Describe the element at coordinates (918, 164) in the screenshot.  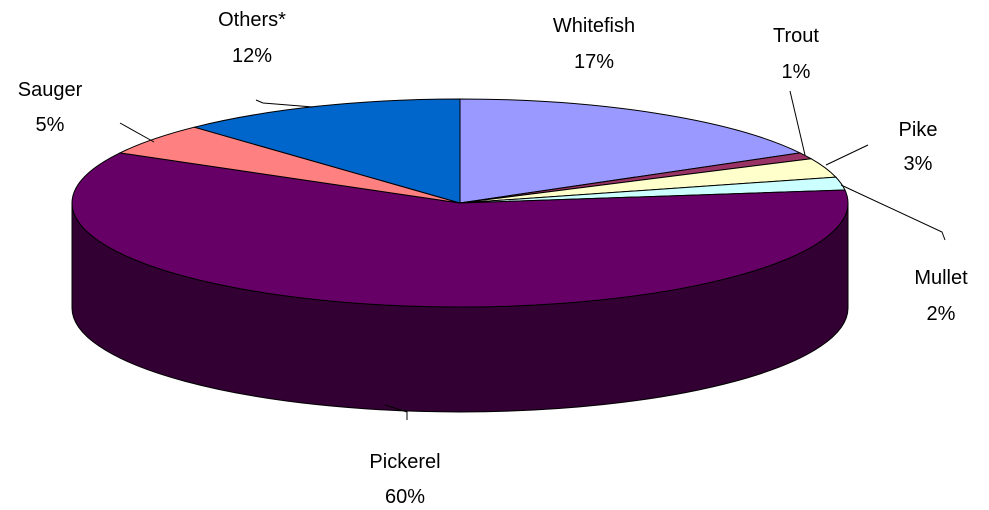
I see `slice-value-pike: 3%` at that location.